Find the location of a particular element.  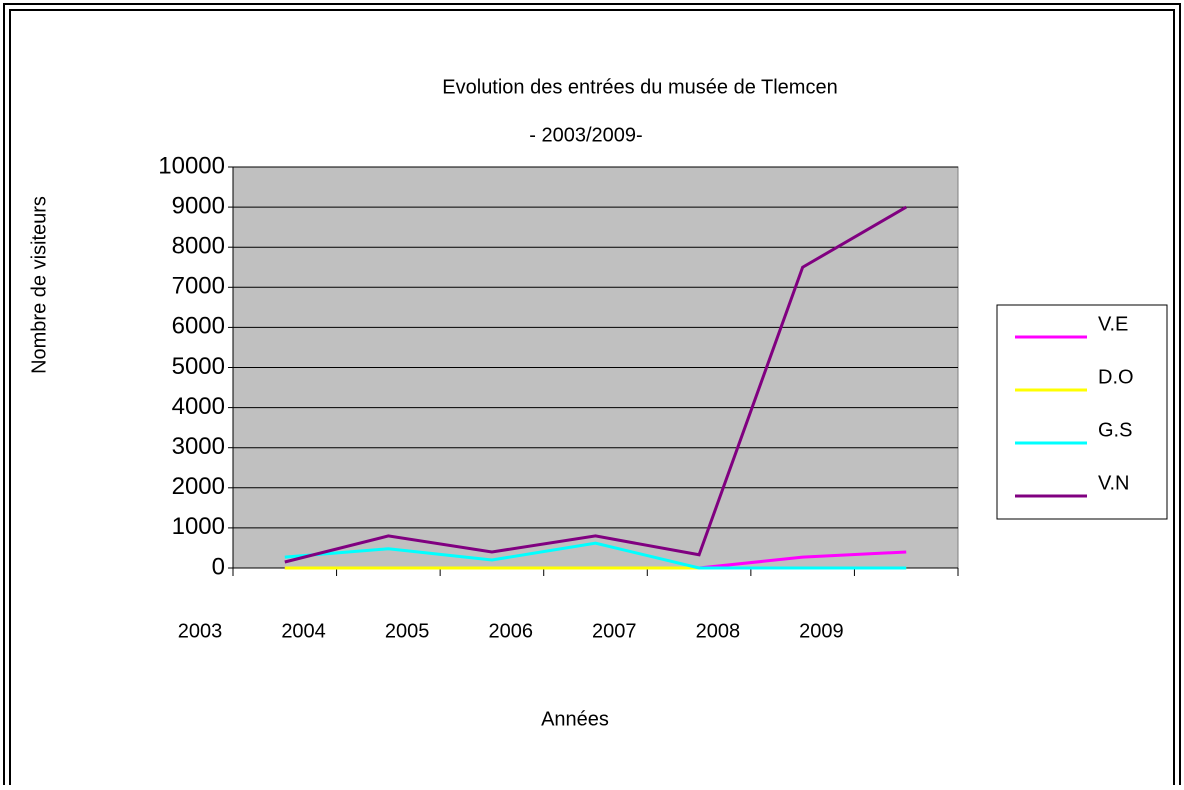

chart-subtitle: - 2003/2009- is located at coordinates (585, 135).